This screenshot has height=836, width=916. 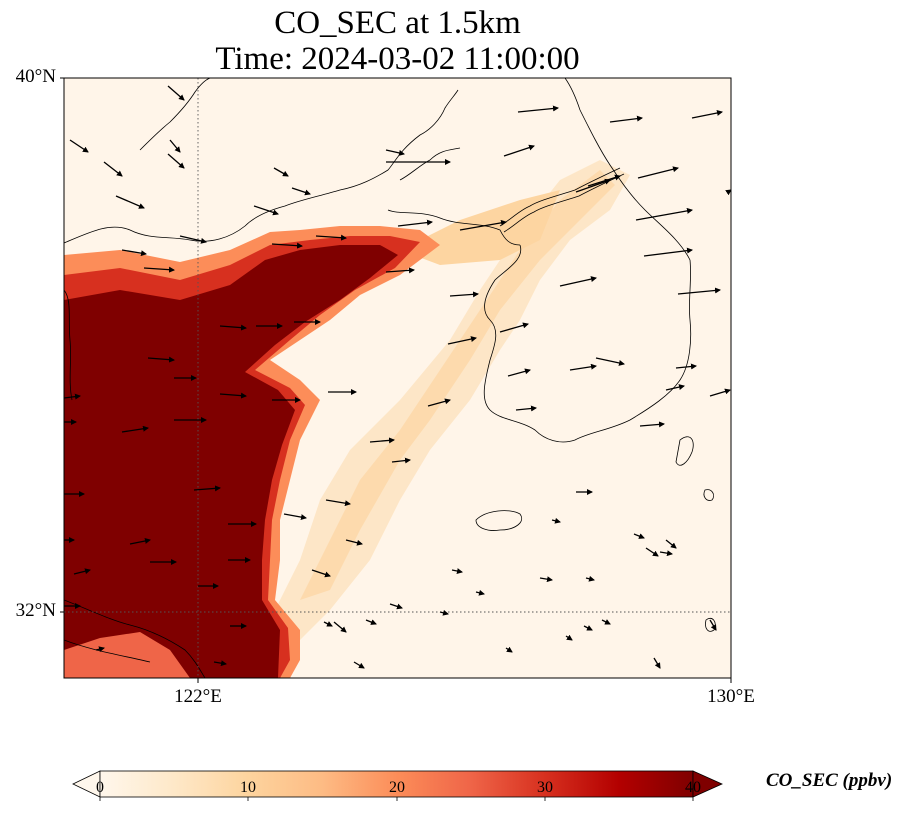 I want to click on plume-southwest-lobe, so click(x=127, y=655).